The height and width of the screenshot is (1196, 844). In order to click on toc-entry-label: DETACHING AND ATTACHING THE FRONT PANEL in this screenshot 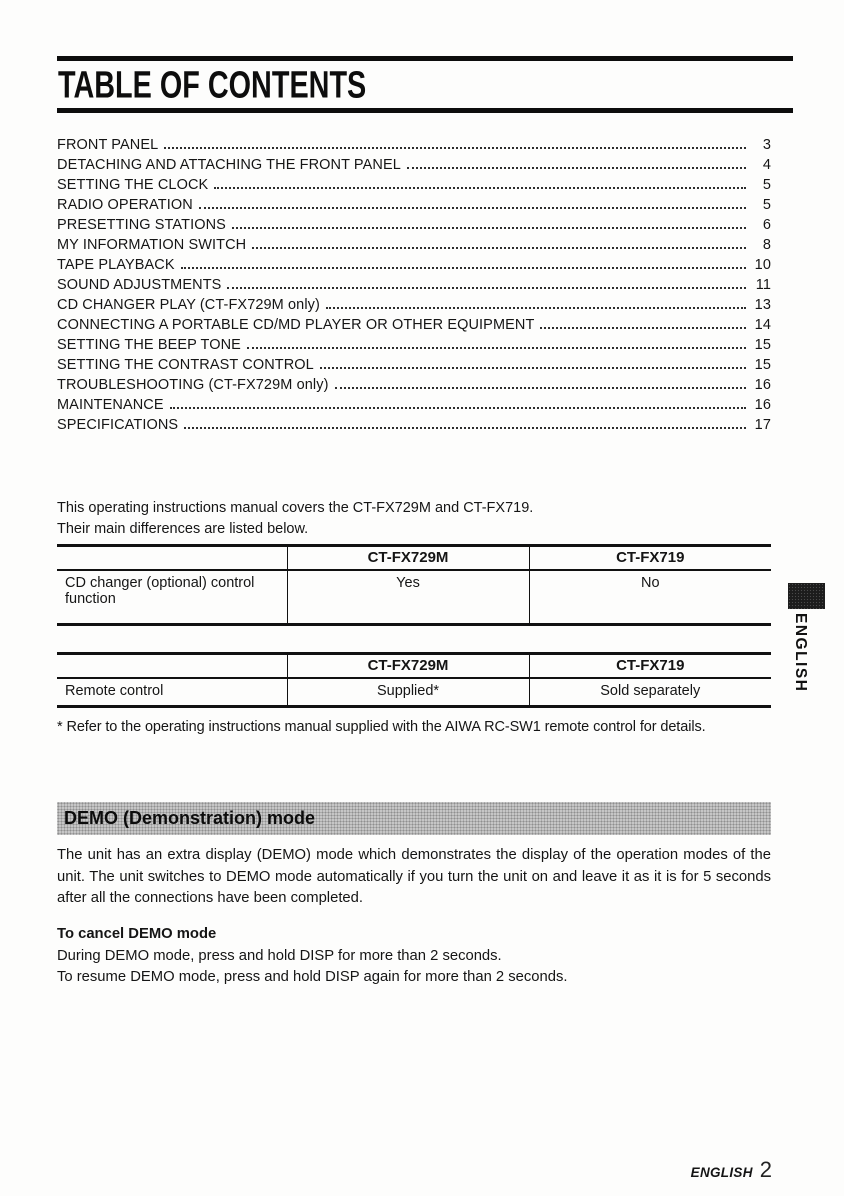, I will do `click(229, 165)`.